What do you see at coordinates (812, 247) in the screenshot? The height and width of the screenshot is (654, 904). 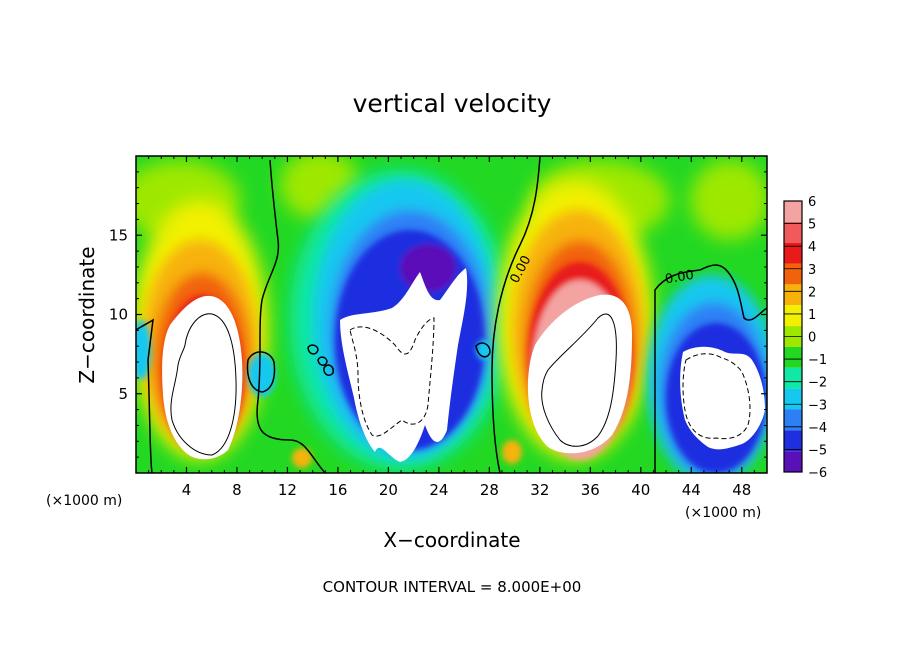 I see `colorbar-label: 4` at bounding box center [812, 247].